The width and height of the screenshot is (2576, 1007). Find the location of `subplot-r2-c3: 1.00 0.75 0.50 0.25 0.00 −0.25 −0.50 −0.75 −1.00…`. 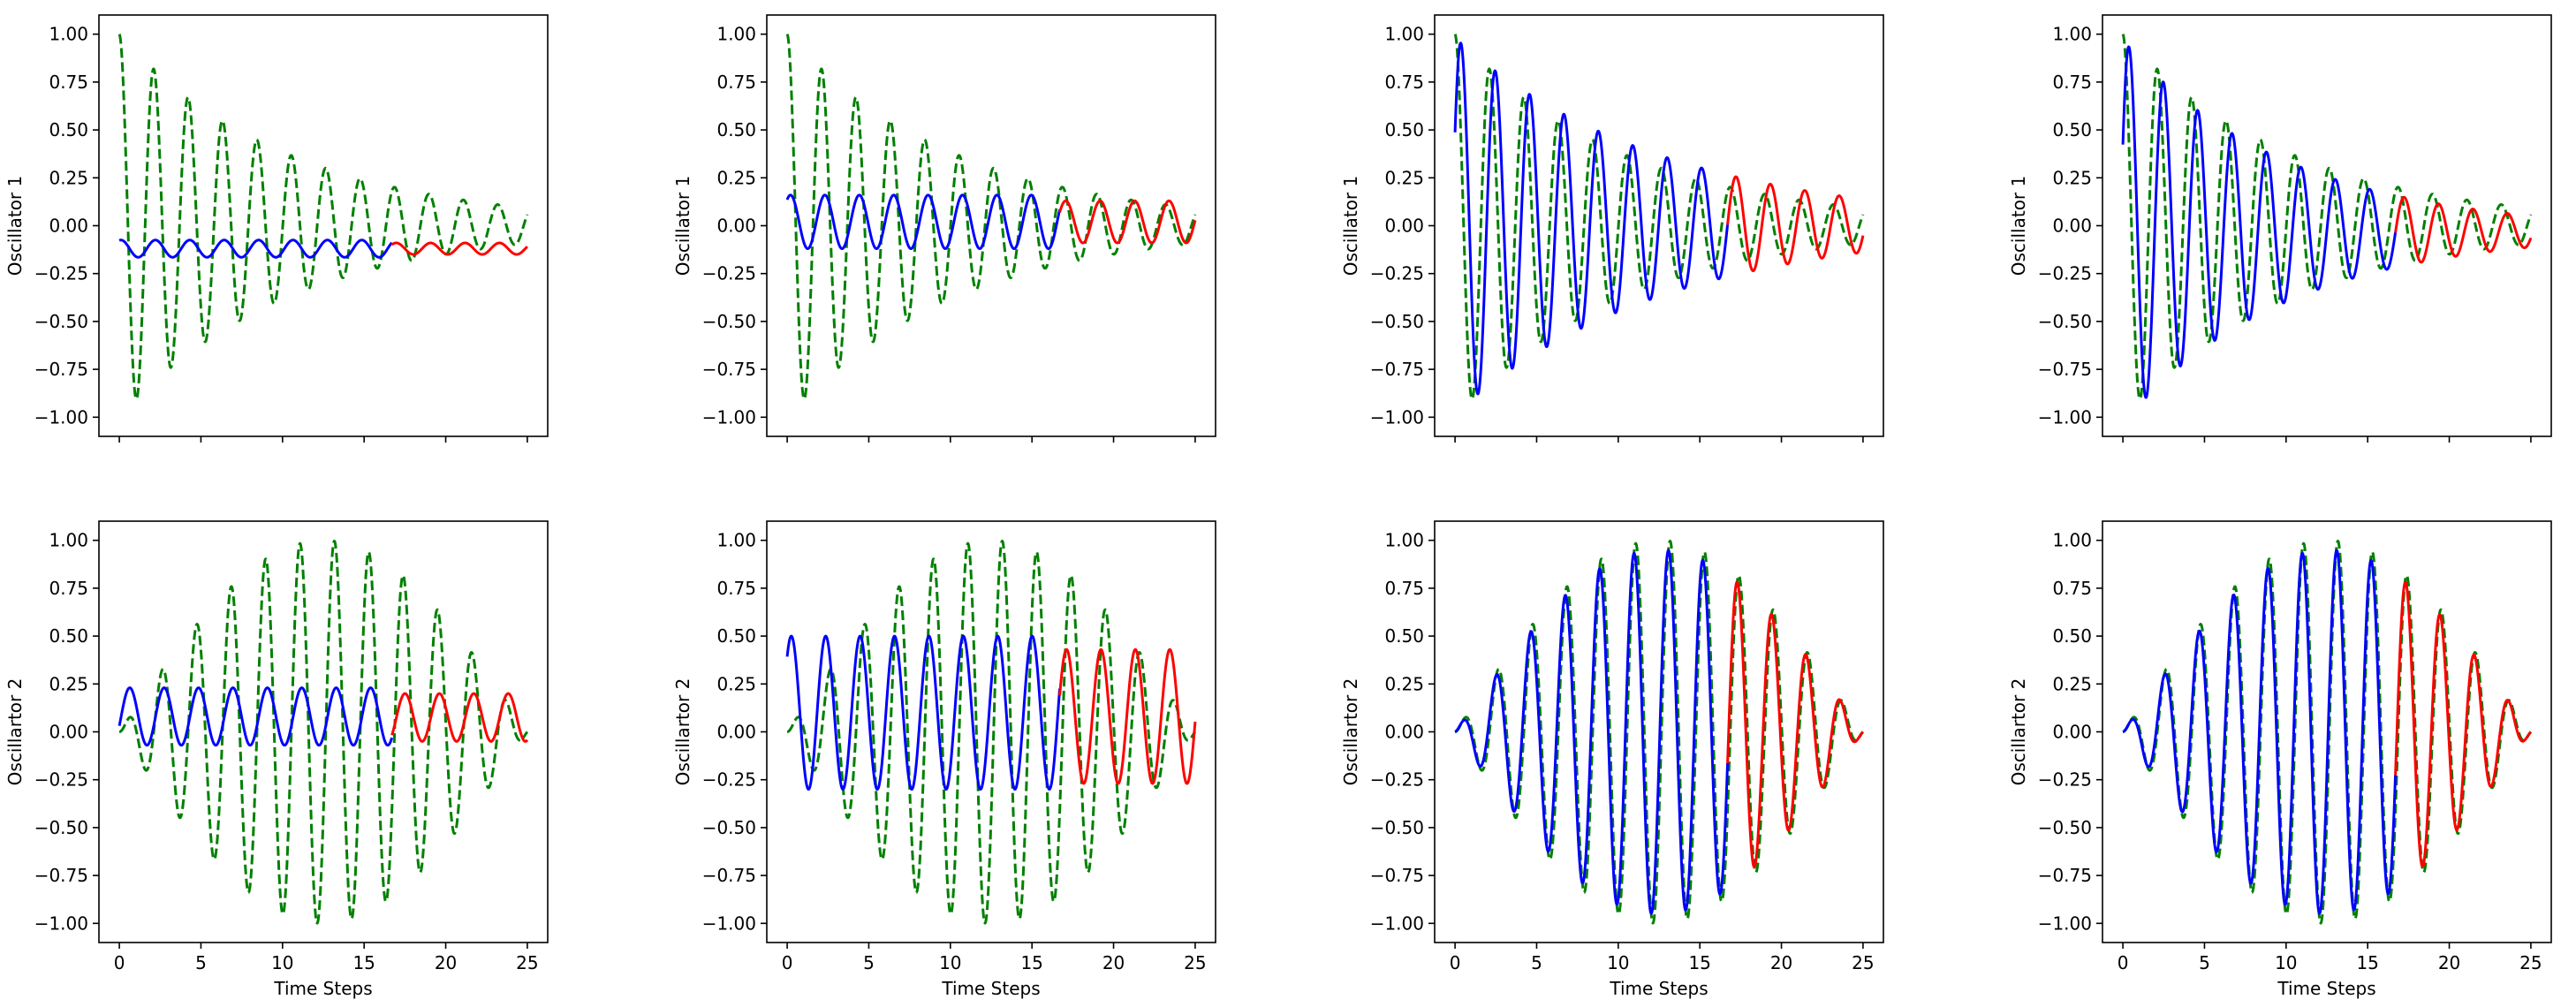

subplot-r2-c3: 1.00 0.75 0.50 0.25 0.00 −0.25 −0.50 −0.75 −1.00… is located at coordinates (1612, 759).